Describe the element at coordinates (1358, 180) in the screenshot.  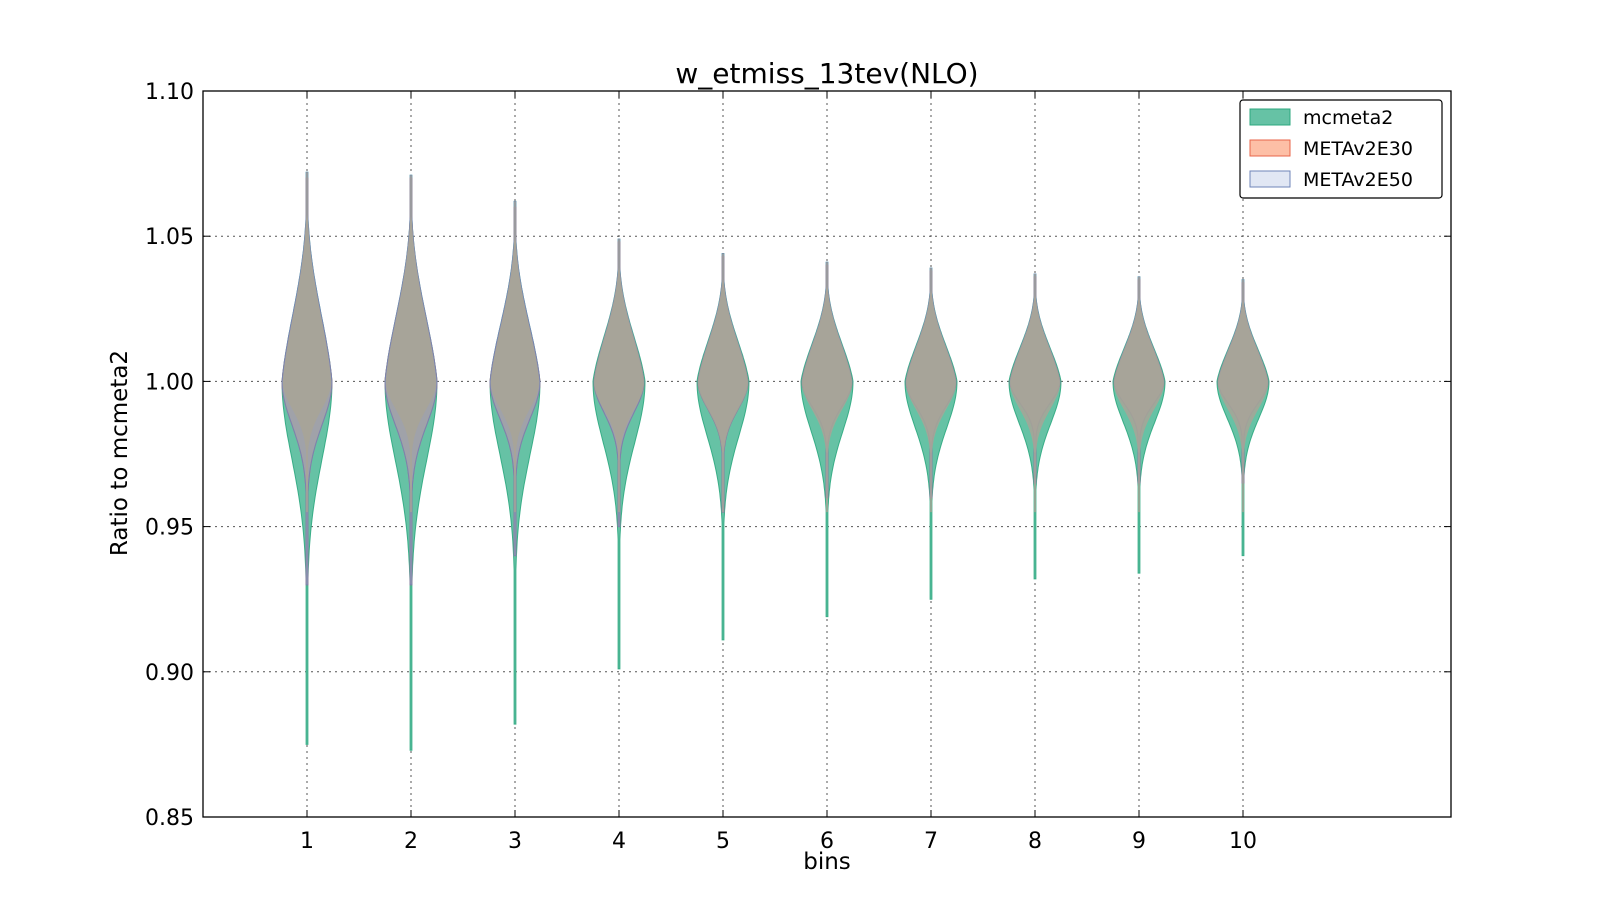
I see `legend-label-METAv2E50: METAv2E50` at that location.